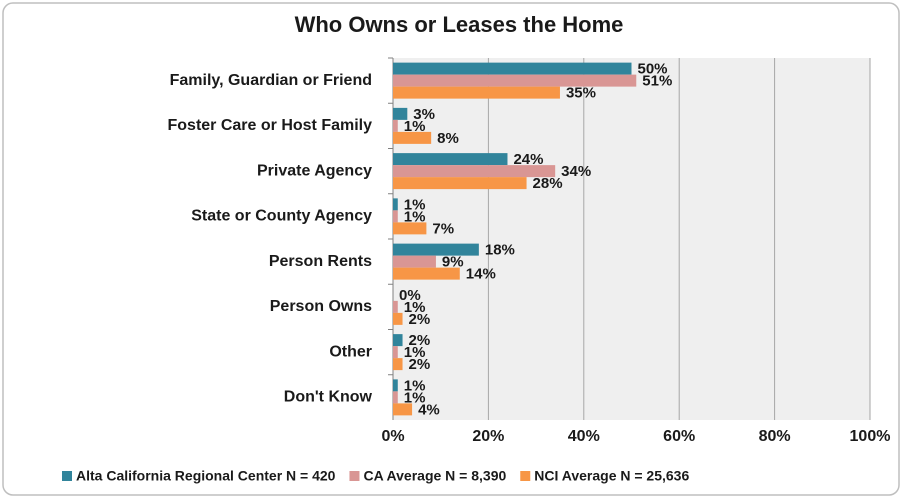  I want to click on value-label: 24%, so click(528, 159).